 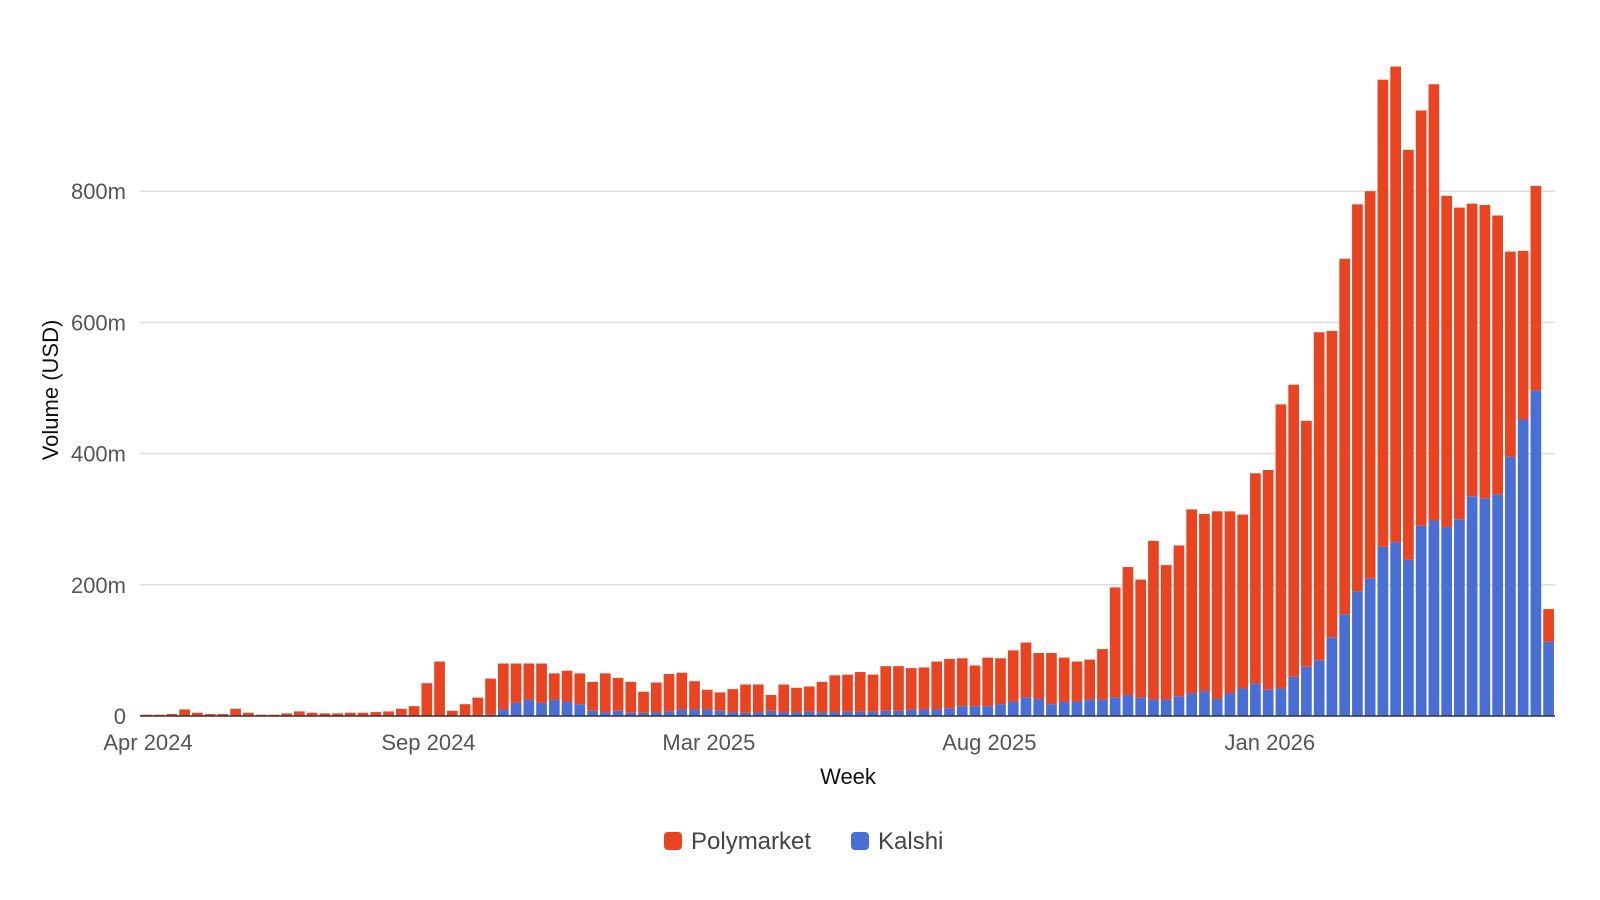 I want to click on x-axis-ticks: Apr 2024 Sep 2024 Mar 2025 Aug 2025 Jan 2026, so click(x=709, y=742).